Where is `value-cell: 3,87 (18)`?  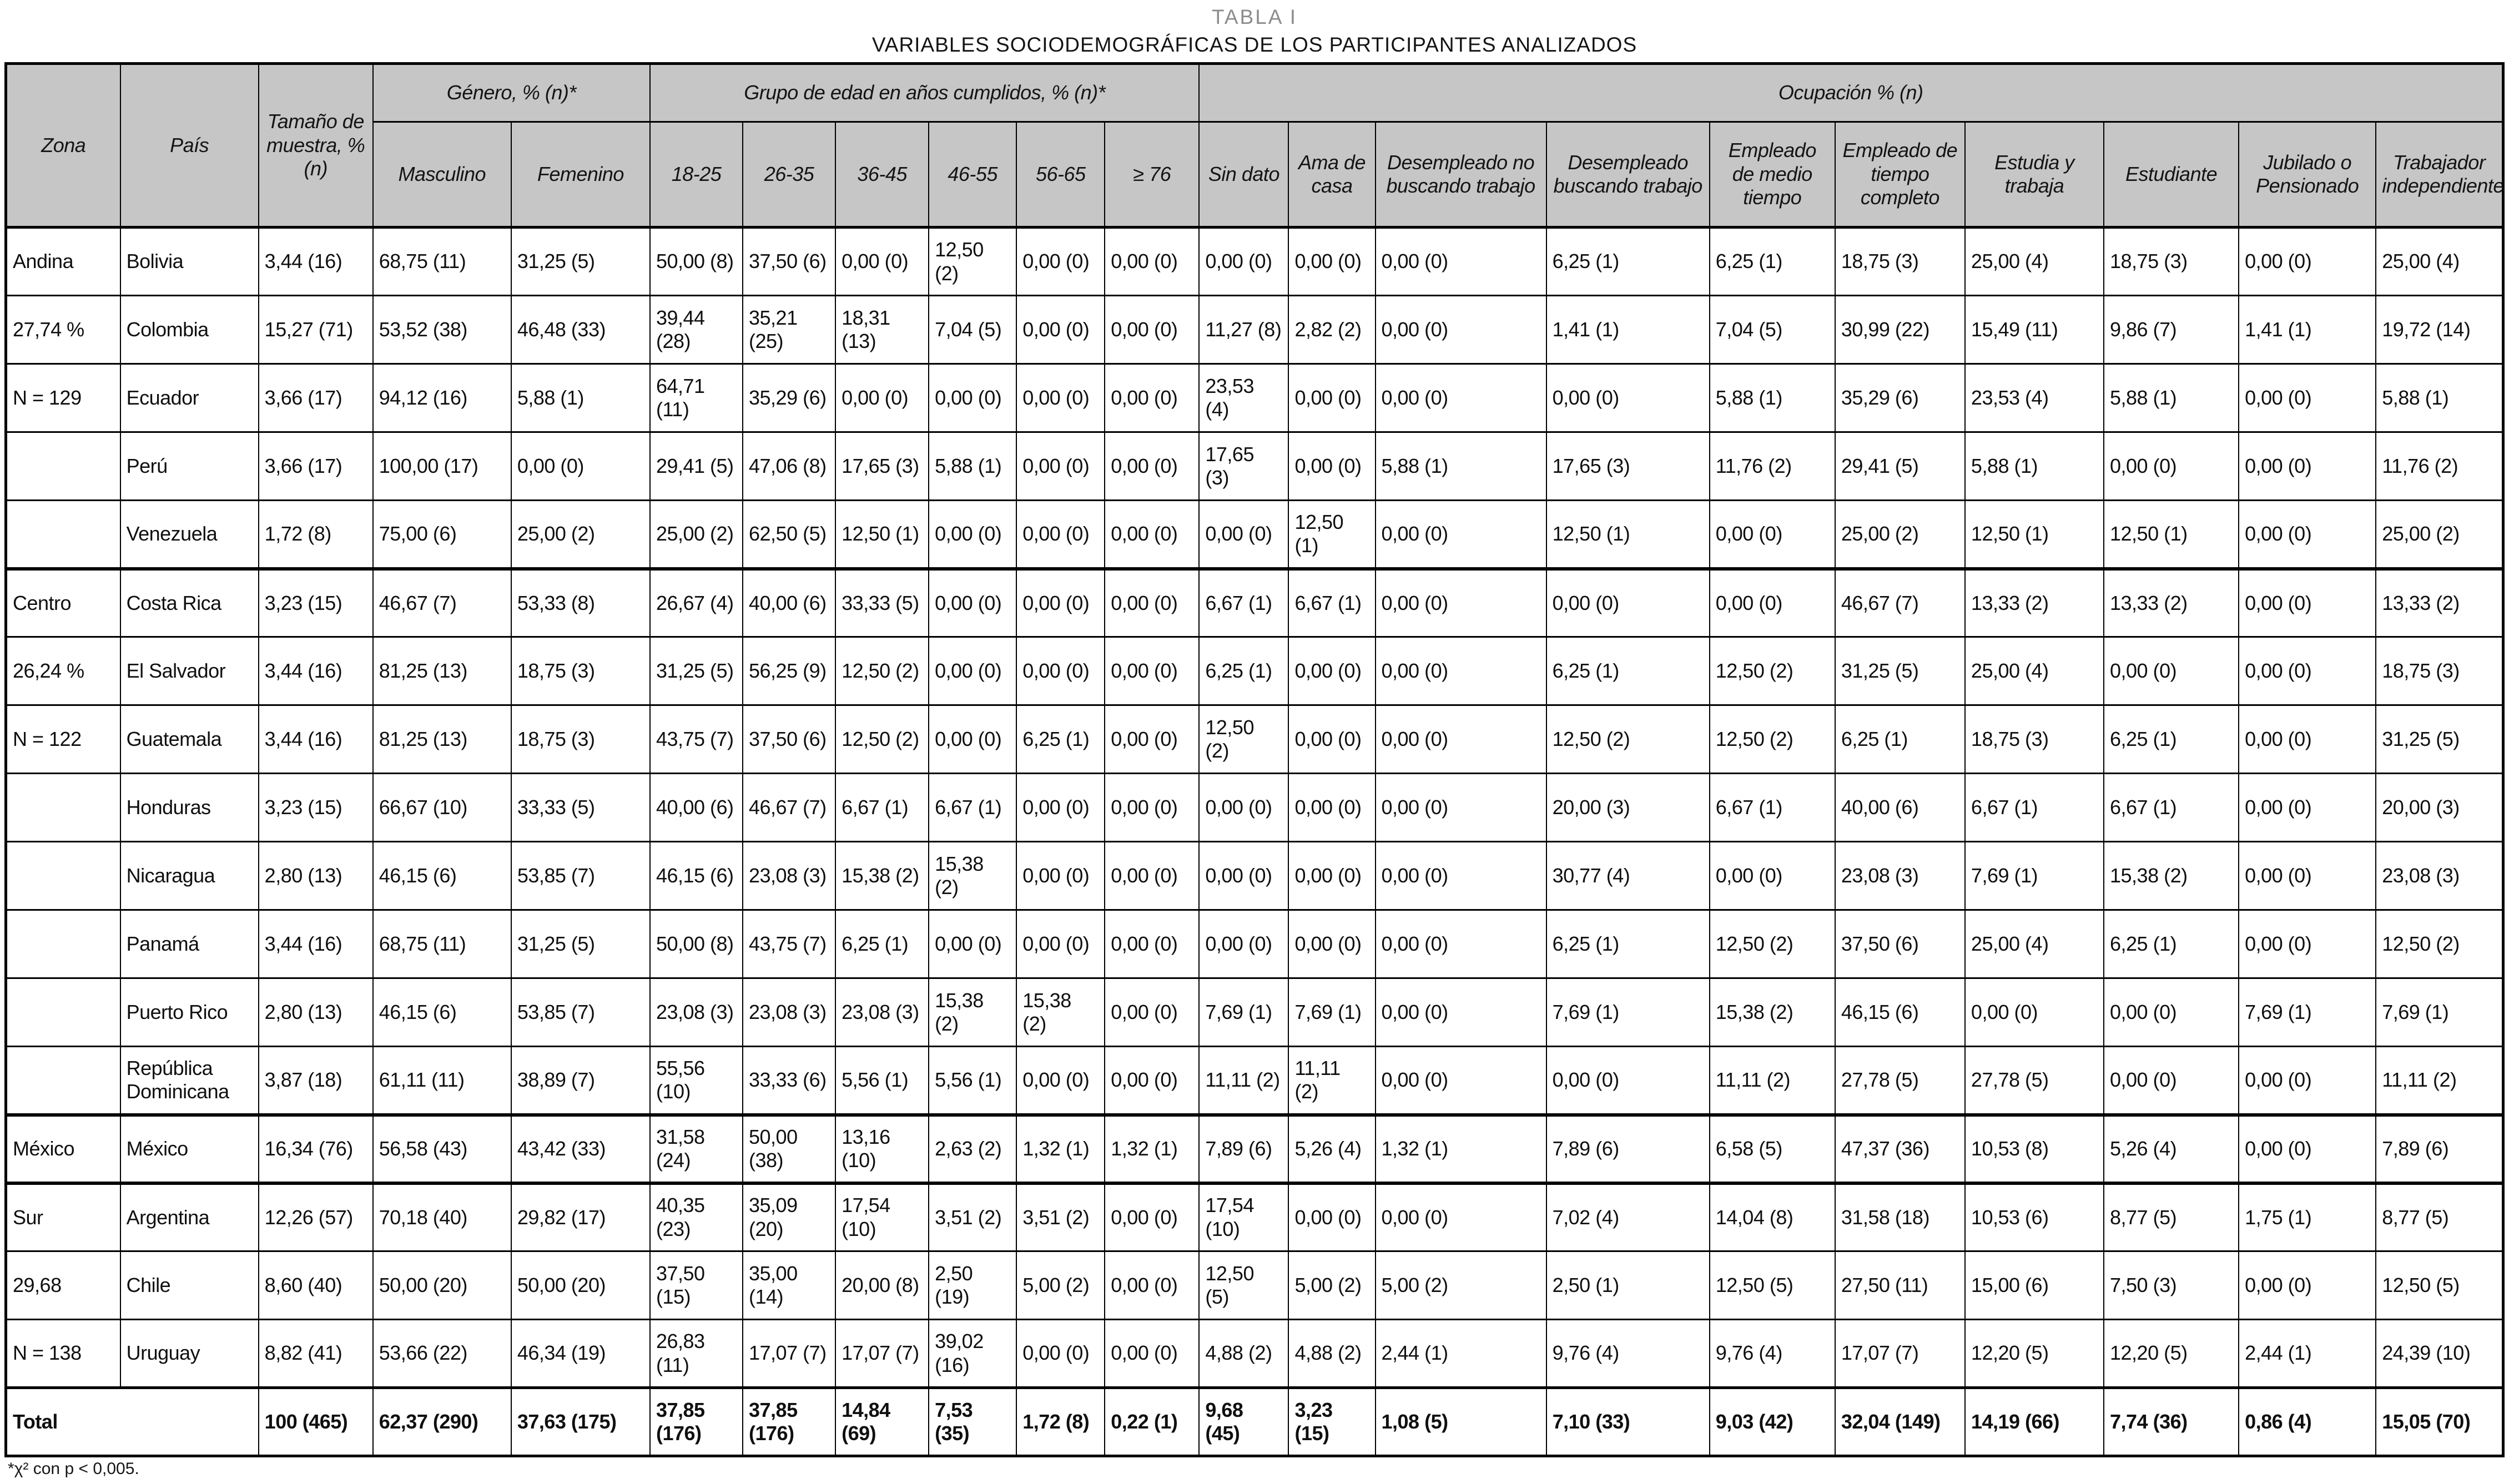
value-cell: 3,87 (18) is located at coordinates (316, 1080).